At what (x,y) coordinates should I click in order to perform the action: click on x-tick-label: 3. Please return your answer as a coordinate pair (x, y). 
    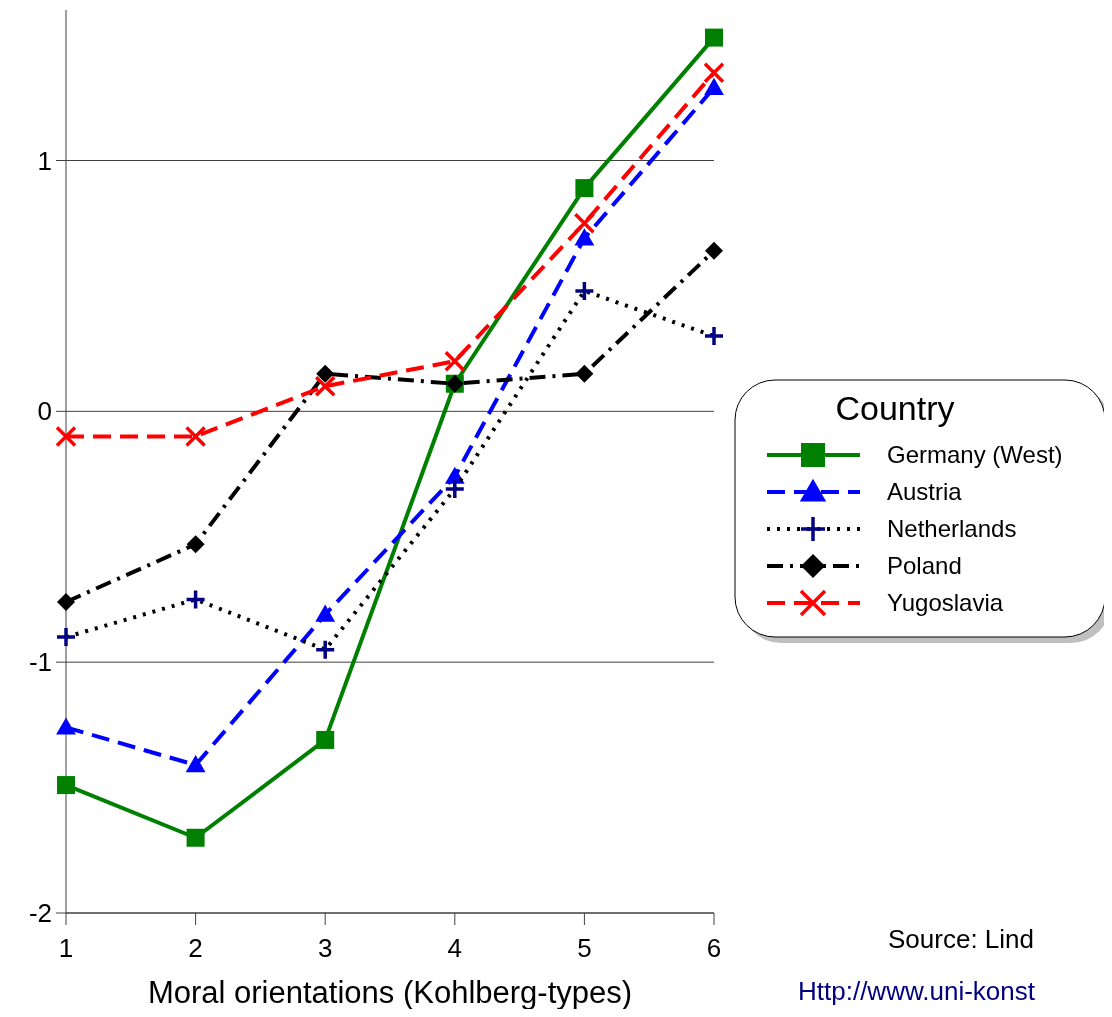
    Looking at the image, I should click on (325, 948).